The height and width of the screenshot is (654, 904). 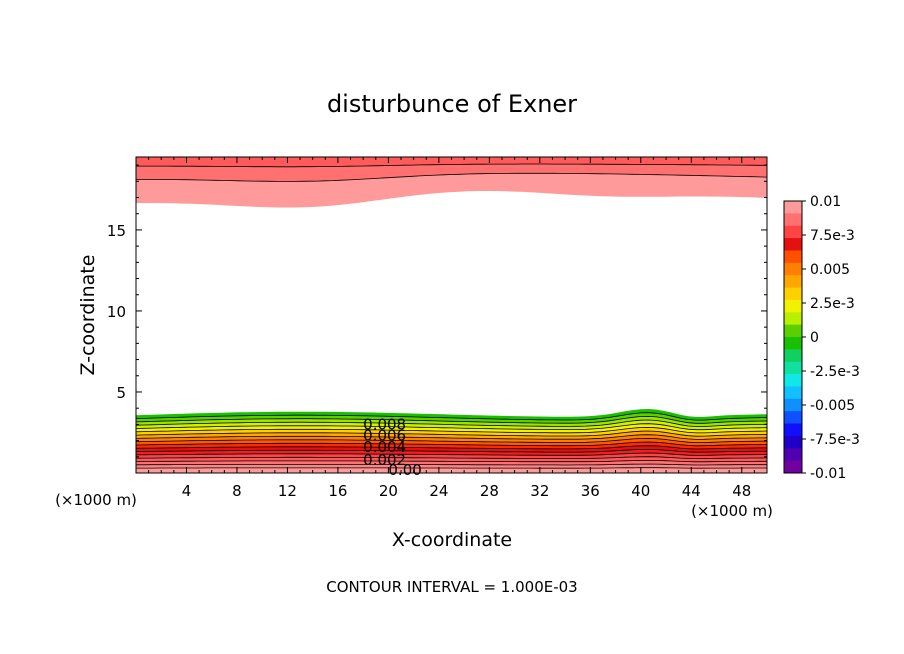 What do you see at coordinates (835, 440) in the screenshot?
I see `colorbar-label: -7.5e-3` at bounding box center [835, 440].